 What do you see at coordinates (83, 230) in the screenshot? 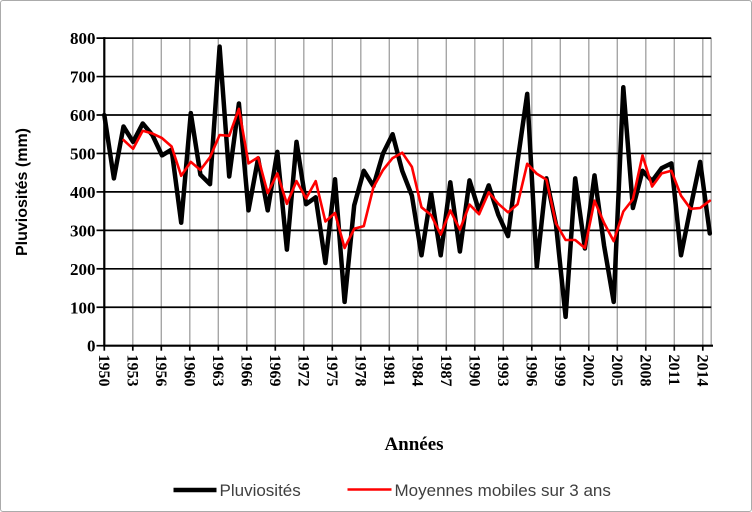
I see `y-tick-label: 300` at bounding box center [83, 230].